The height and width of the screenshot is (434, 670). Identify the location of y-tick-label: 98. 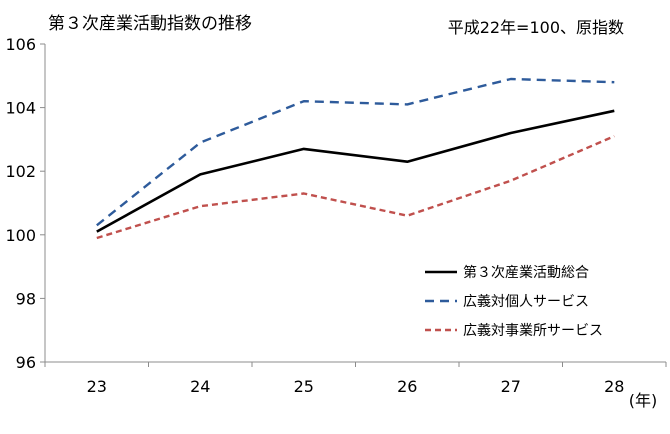
(26, 298).